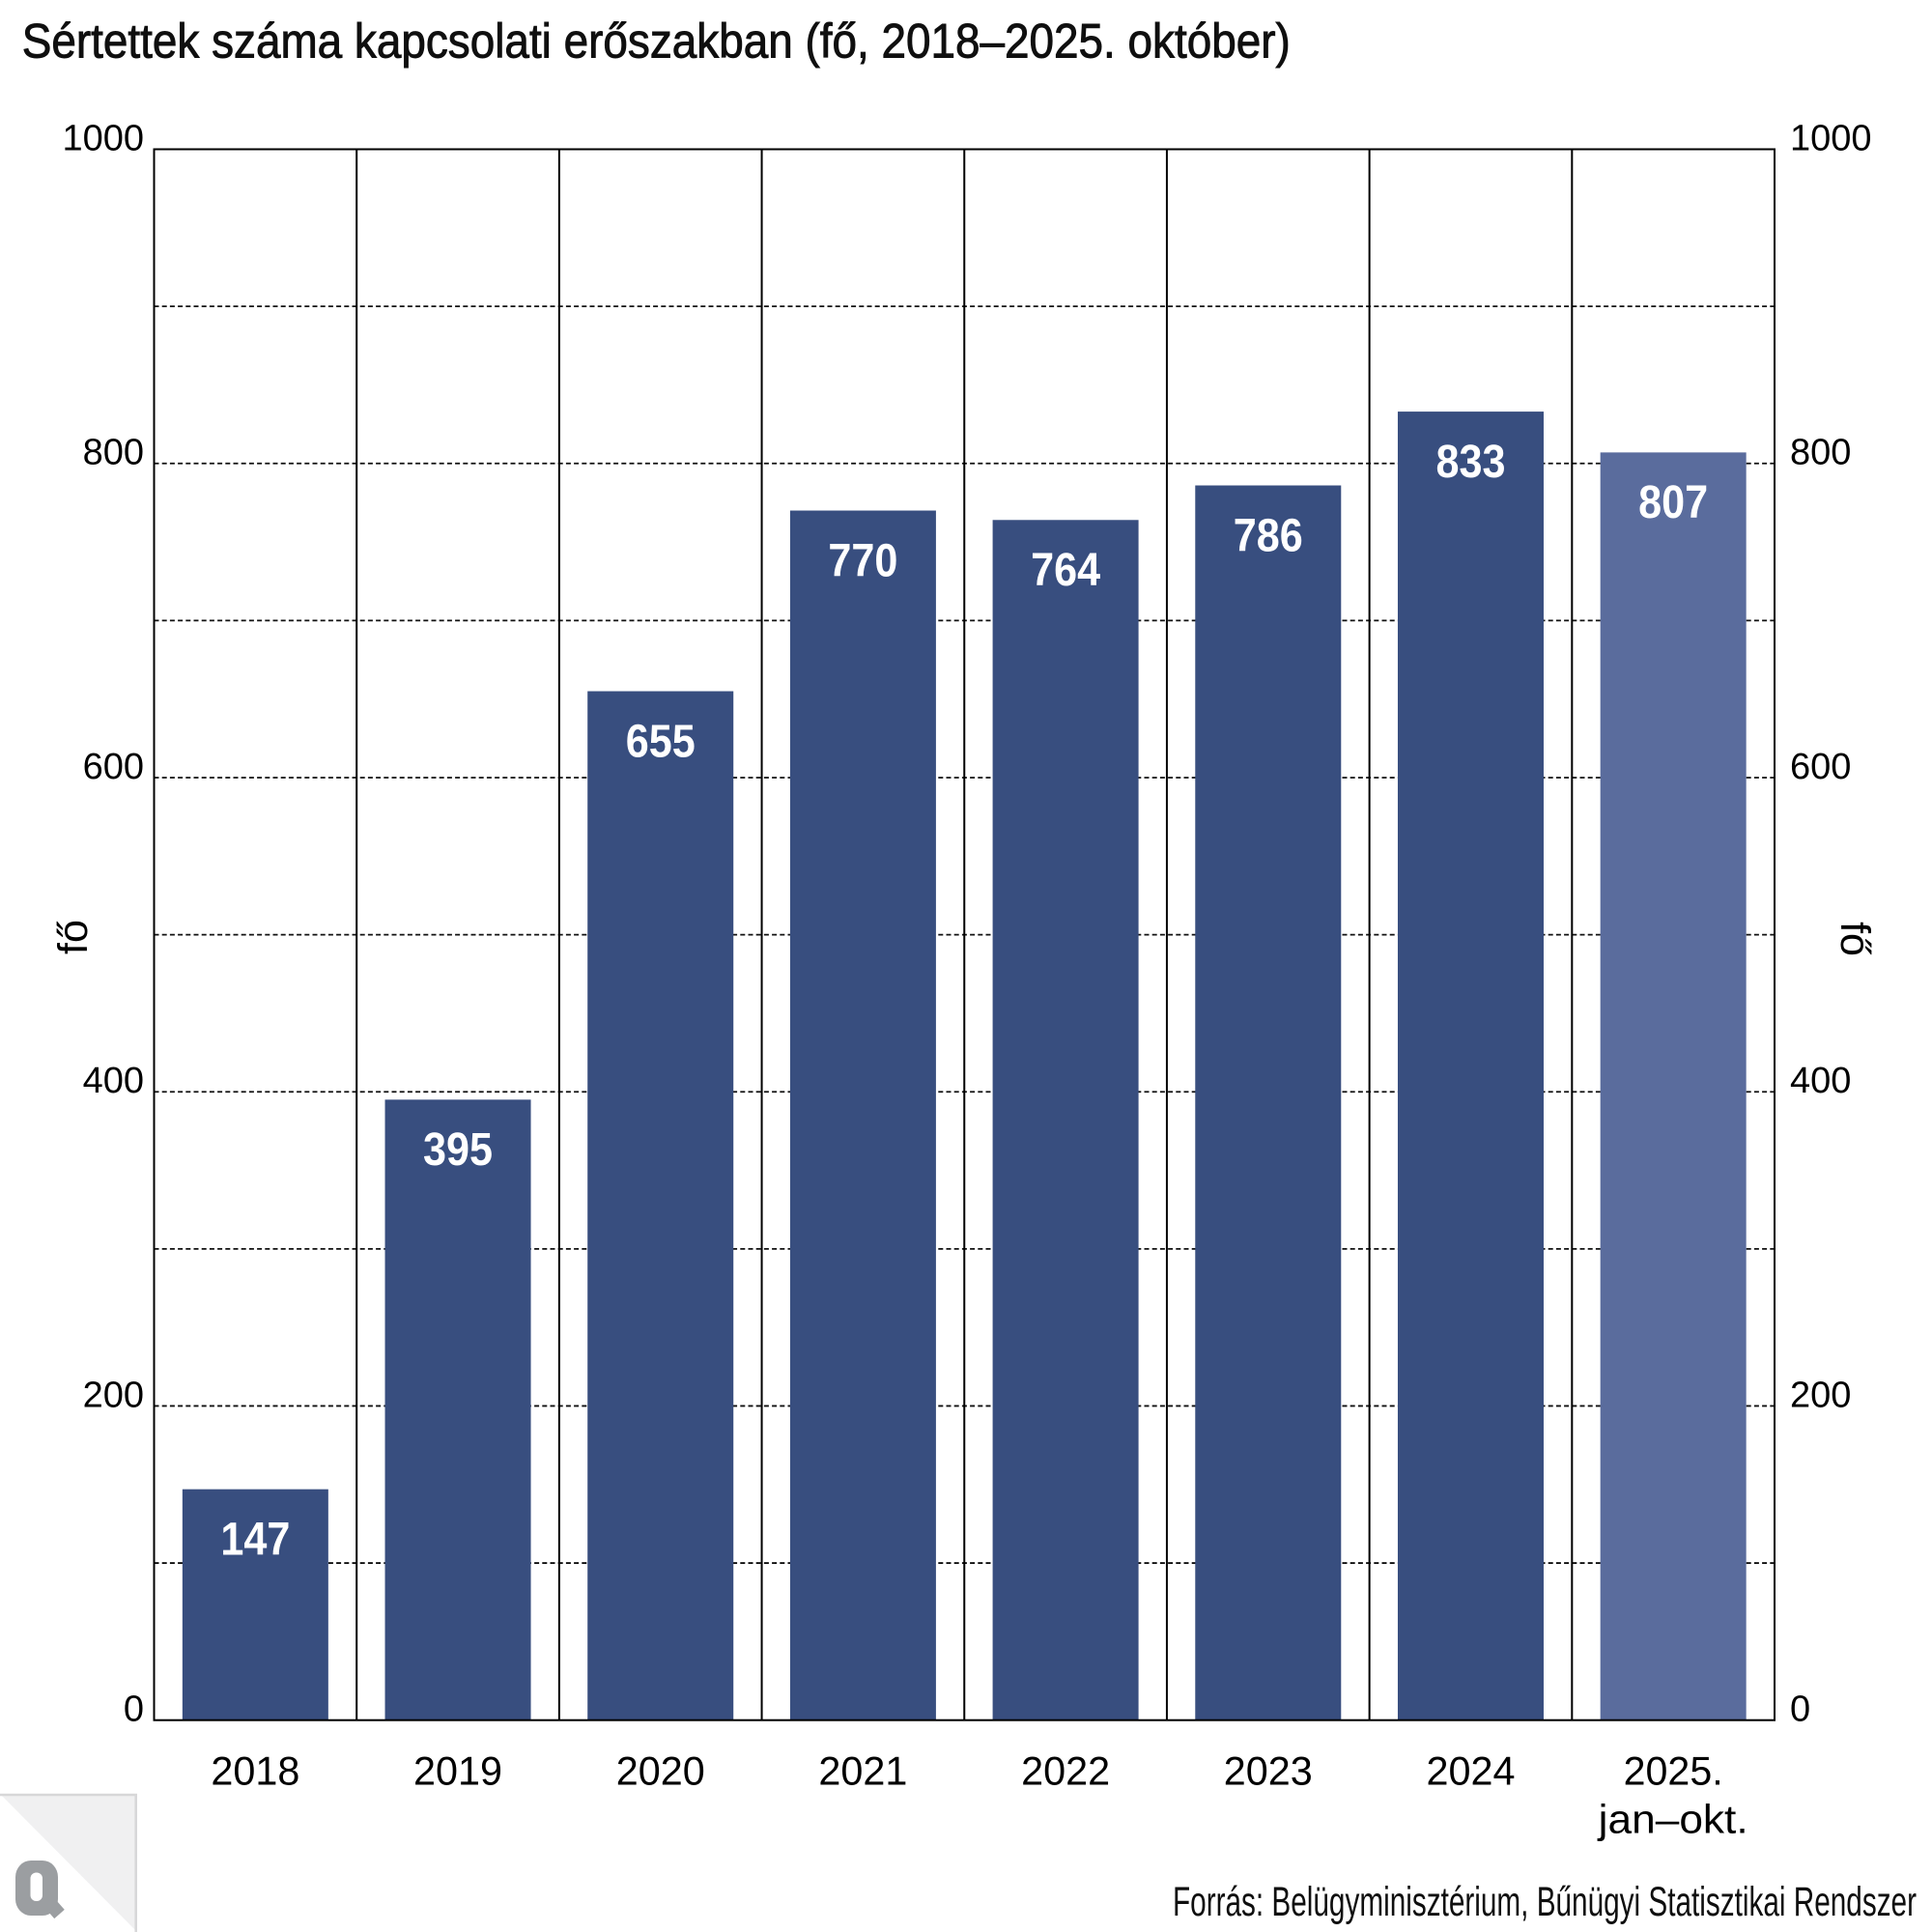 Image resolution: width=1932 pixels, height=1932 pixels. What do you see at coordinates (1268, 535) in the screenshot?
I see `svg-text: 786` at bounding box center [1268, 535].